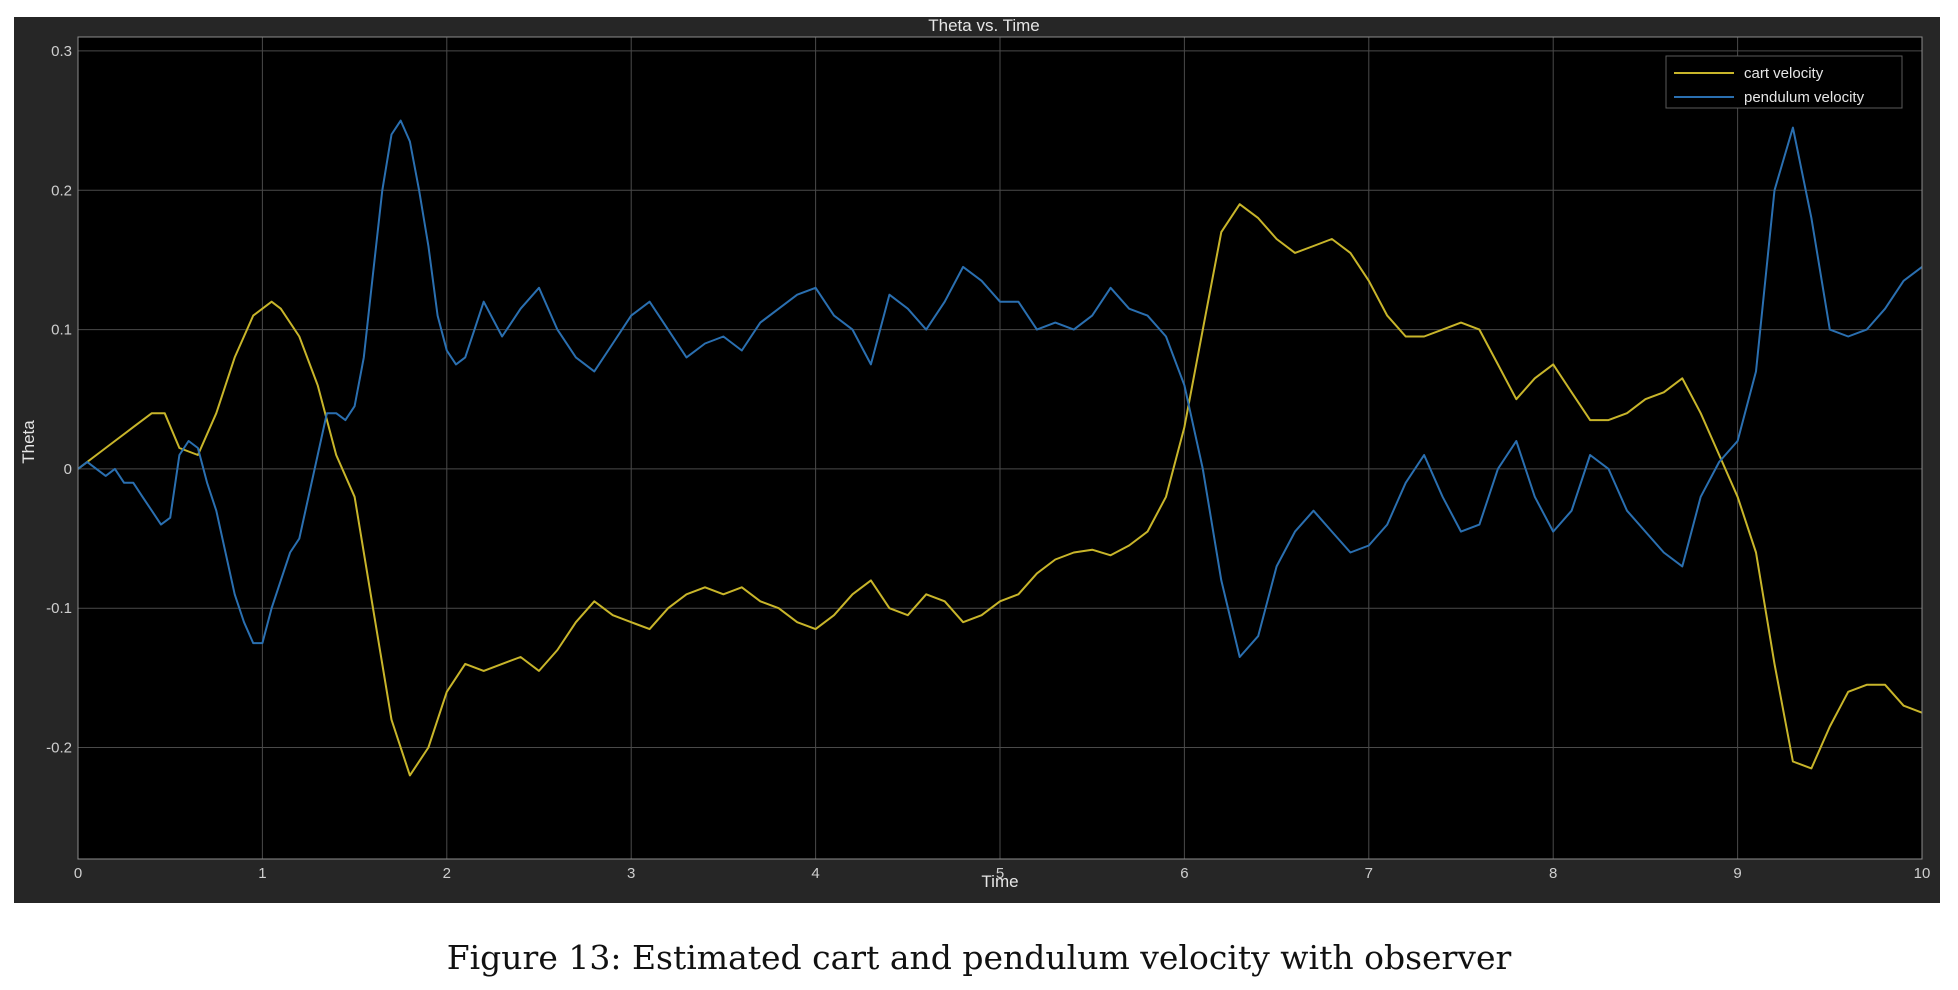 This screenshot has height=990, width=1958. I want to click on y-tick-label: -0.2, so click(59, 748).